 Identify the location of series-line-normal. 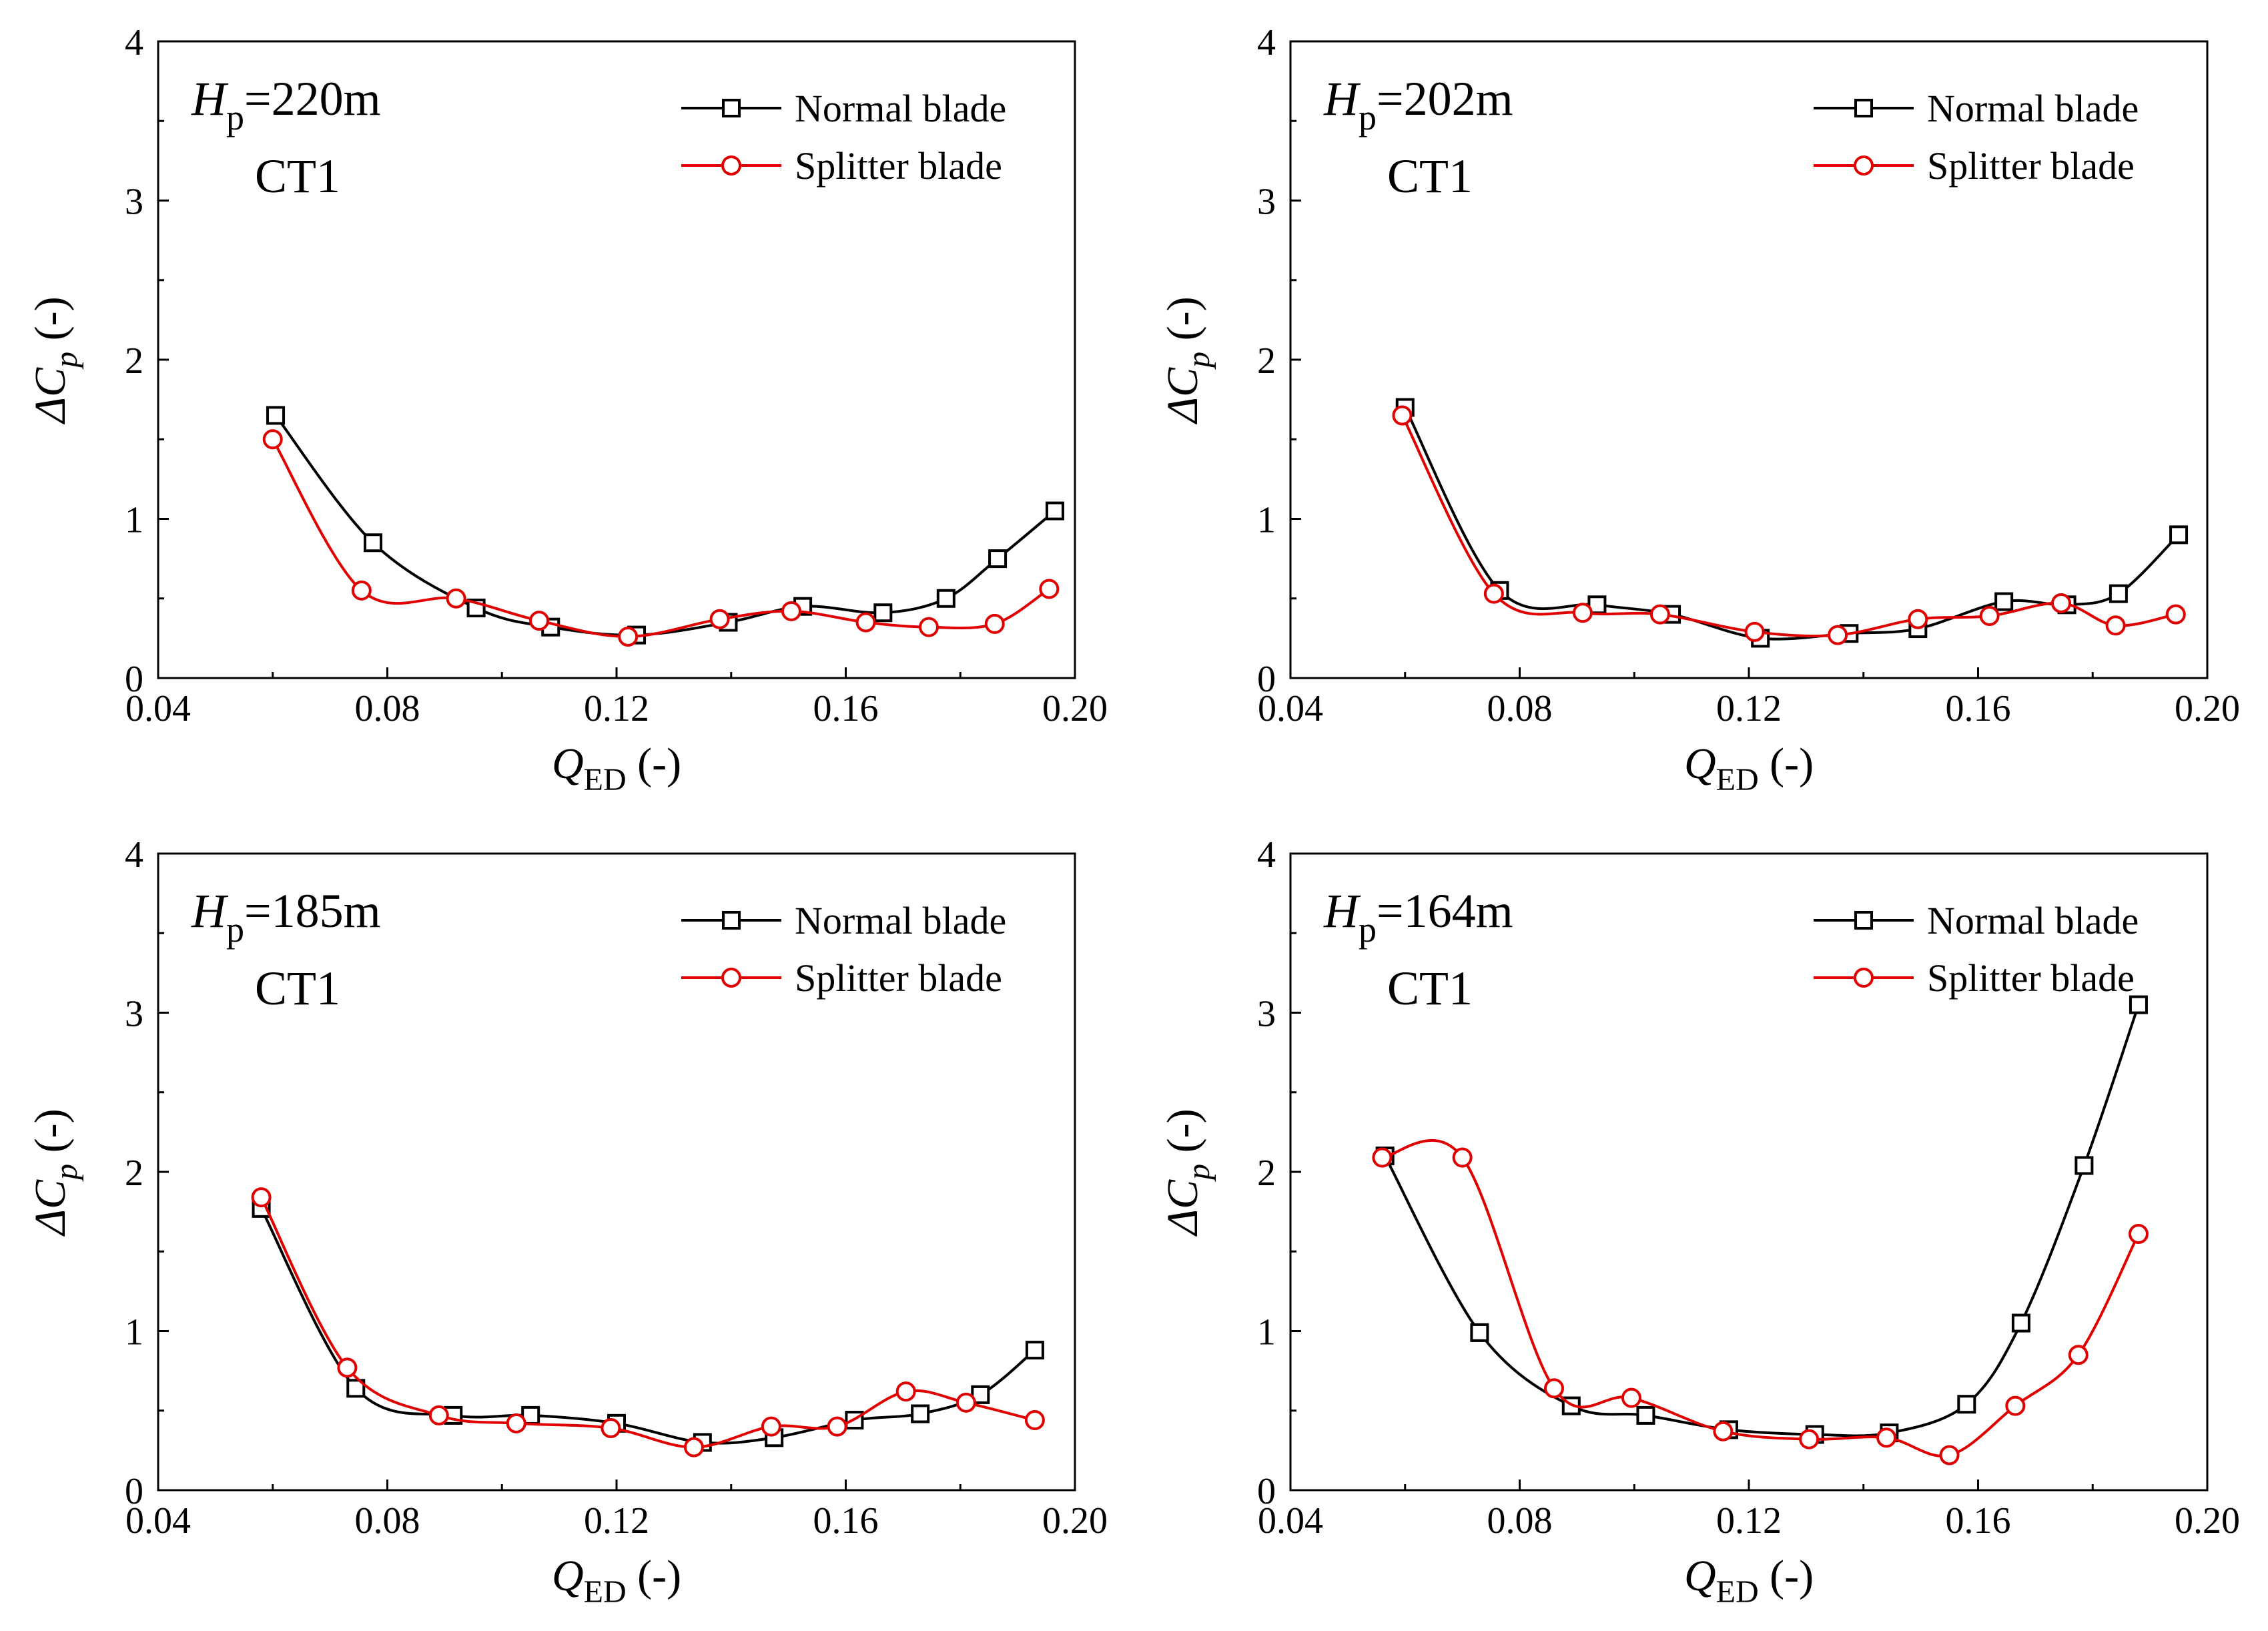
(1761, 1220).